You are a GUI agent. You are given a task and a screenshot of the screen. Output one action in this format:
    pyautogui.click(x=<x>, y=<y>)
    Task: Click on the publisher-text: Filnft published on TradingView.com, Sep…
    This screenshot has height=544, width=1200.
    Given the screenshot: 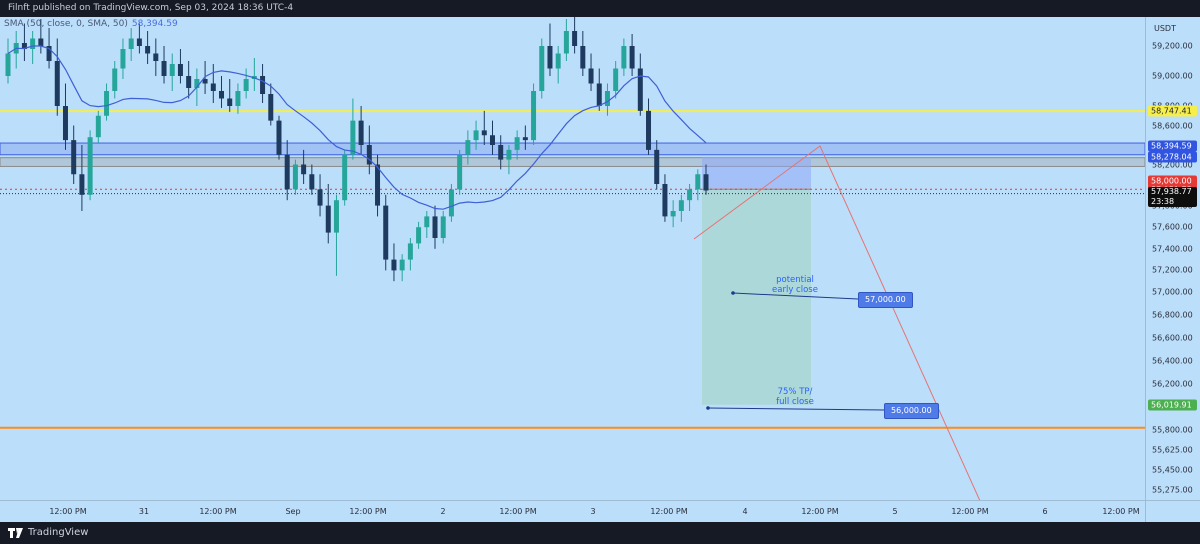 What is the action you would take?
    pyautogui.click(x=151, y=8)
    